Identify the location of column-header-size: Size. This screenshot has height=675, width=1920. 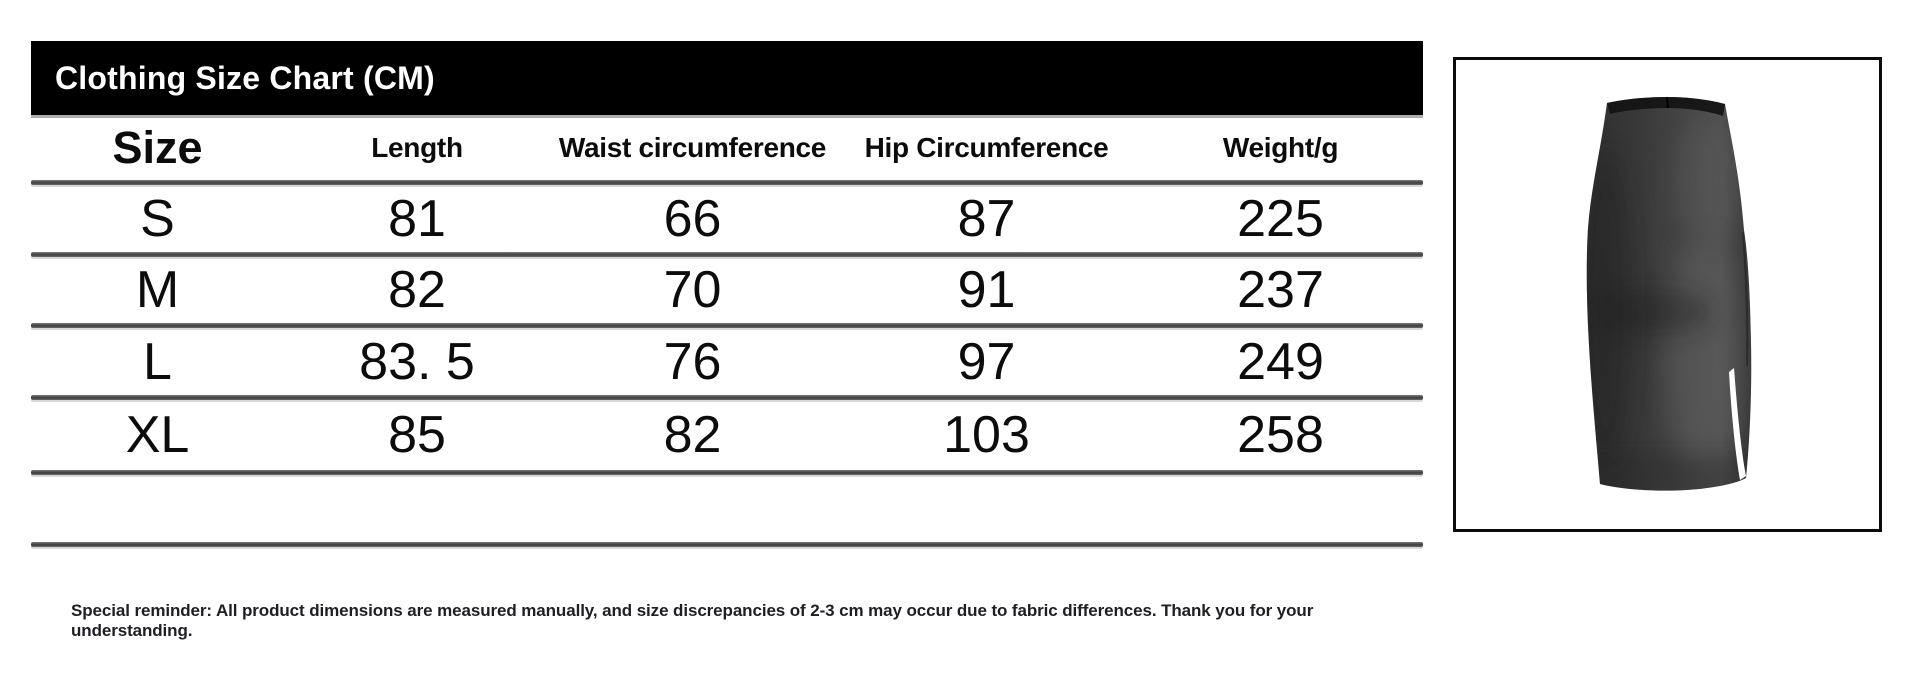
(157, 147).